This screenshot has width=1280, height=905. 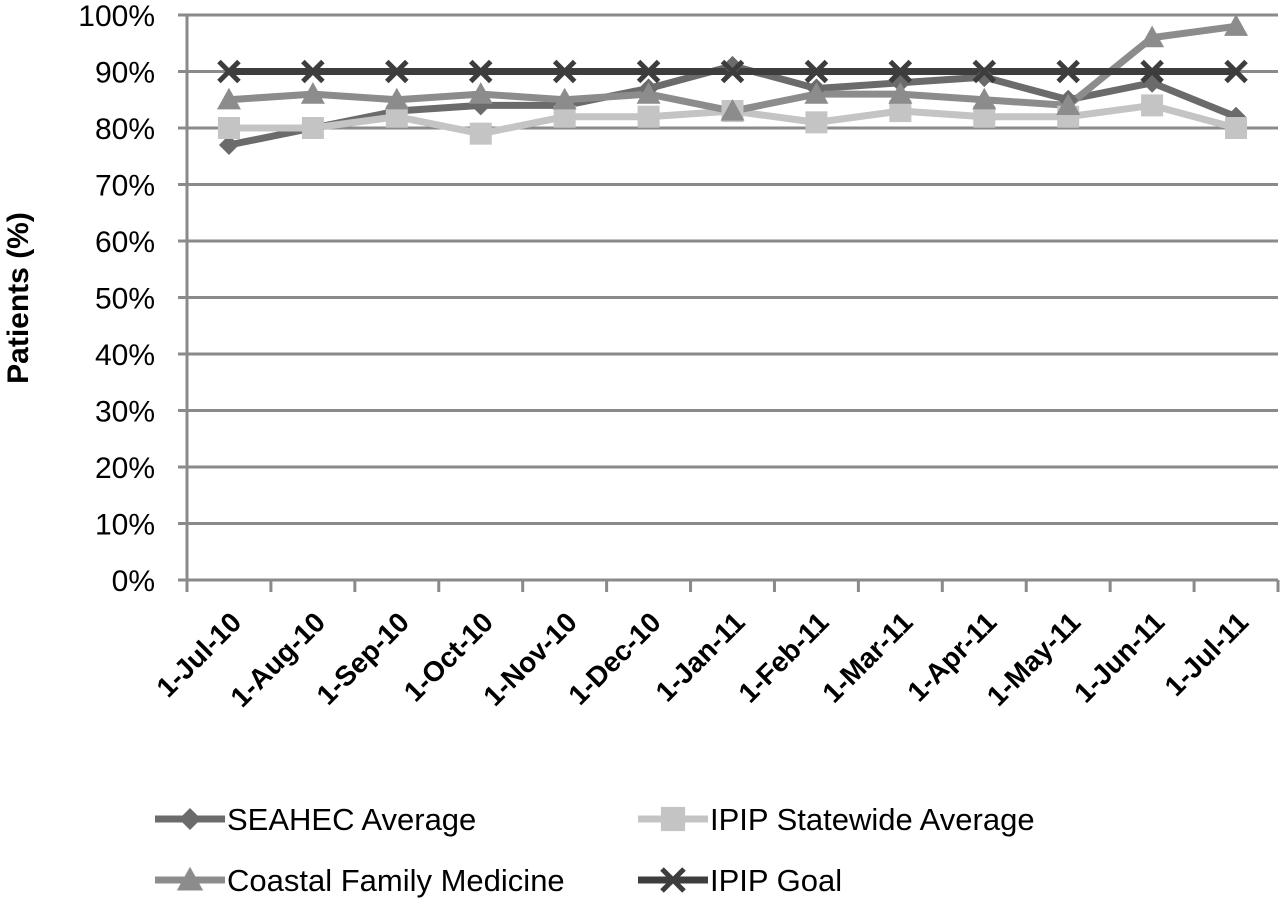 What do you see at coordinates (1207, 654) in the screenshot?
I see `x-tick-label: 1-Jul-11` at bounding box center [1207, 654].